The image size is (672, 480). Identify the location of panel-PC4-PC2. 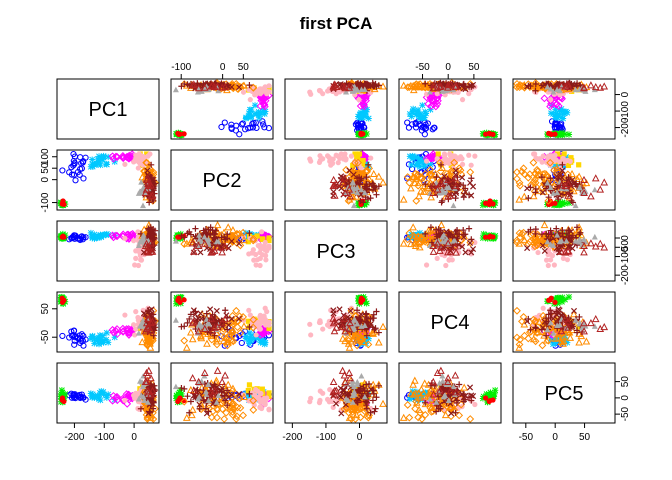
(222, 322).